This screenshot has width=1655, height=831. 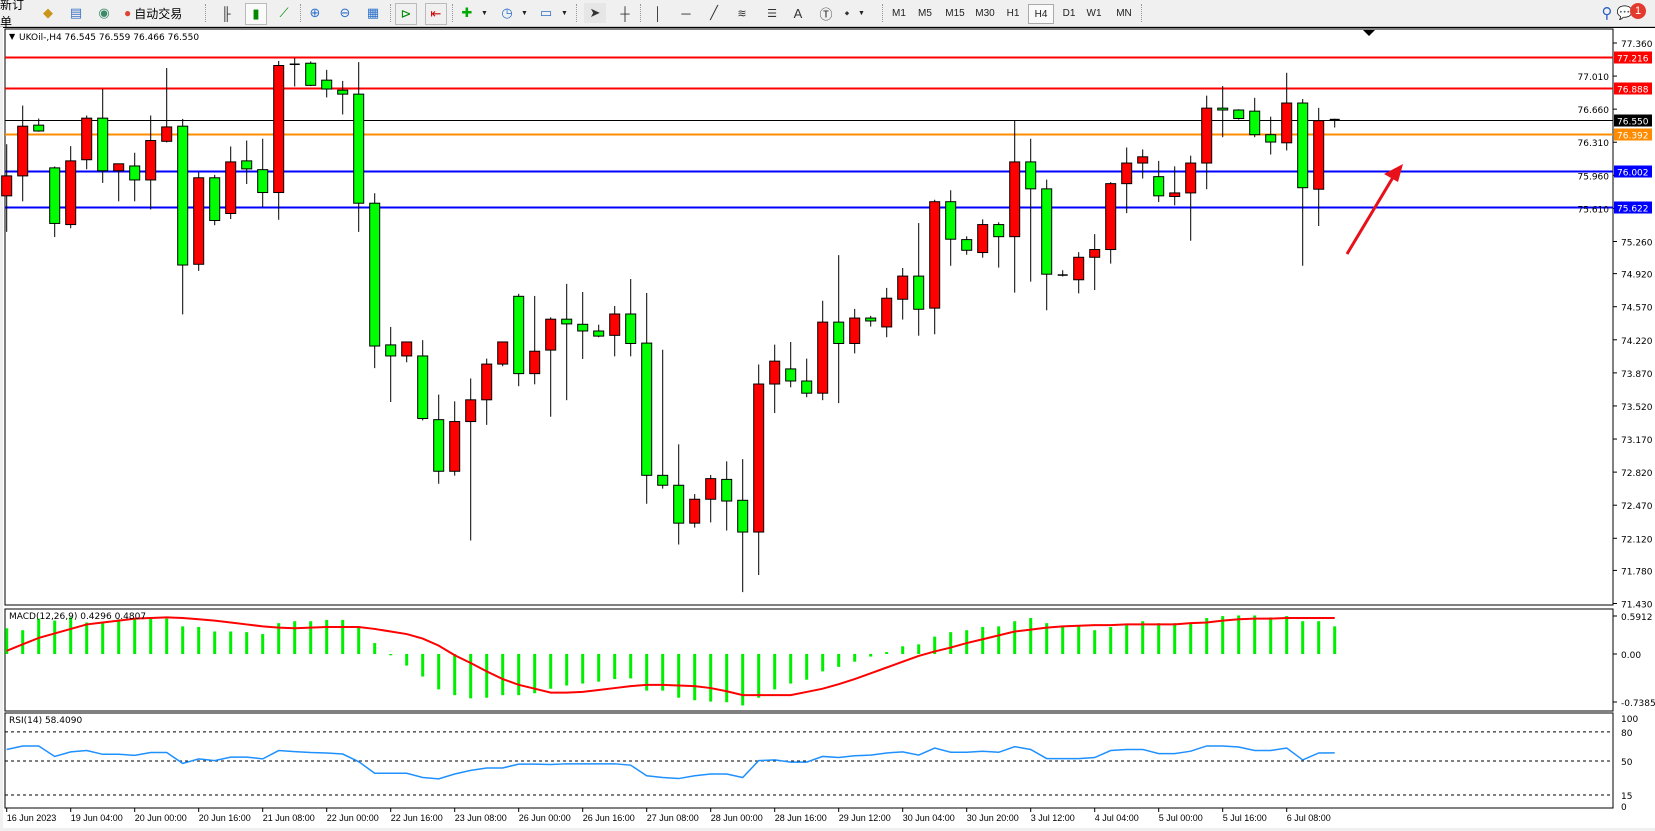 What do you see at coordinates (524, 13) in the screenshot?
I see `periods-dropdown-icon: ▼` at bounding box center [524, 13].